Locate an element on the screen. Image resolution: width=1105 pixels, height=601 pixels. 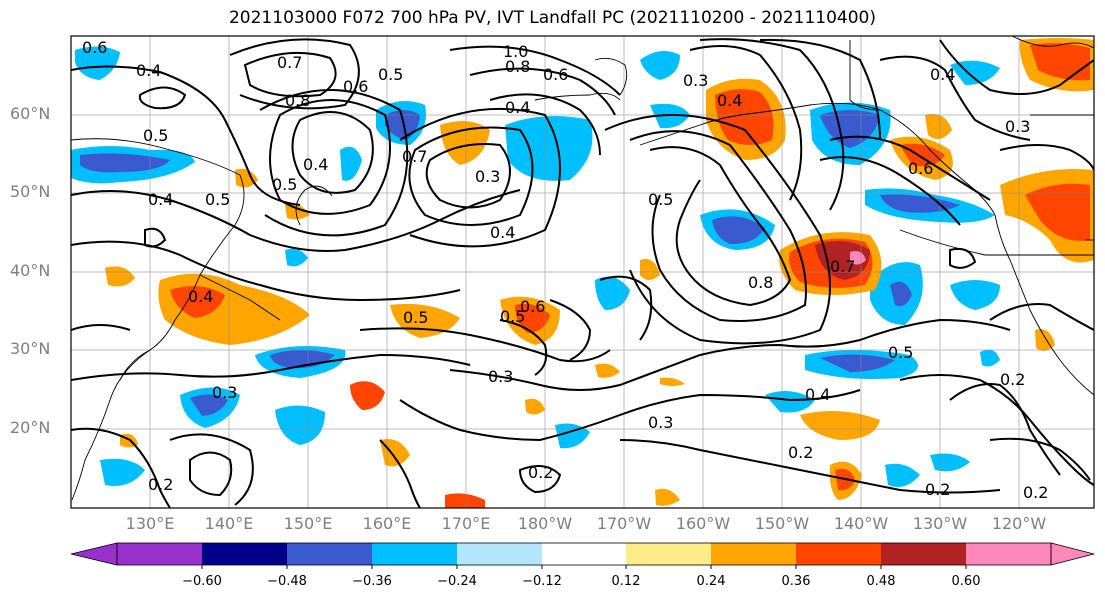
colorbar-tick-label: 0.24 is located at coordinates (711, 581).